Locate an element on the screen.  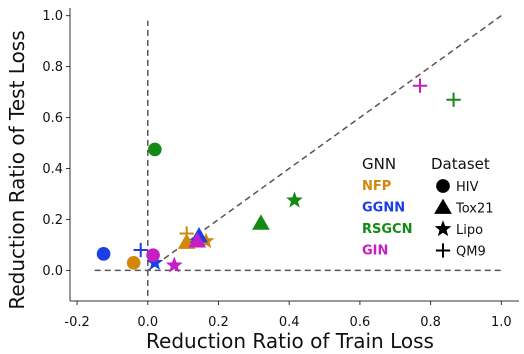
legend-marker-hiv is located at coordinates (443, 186).